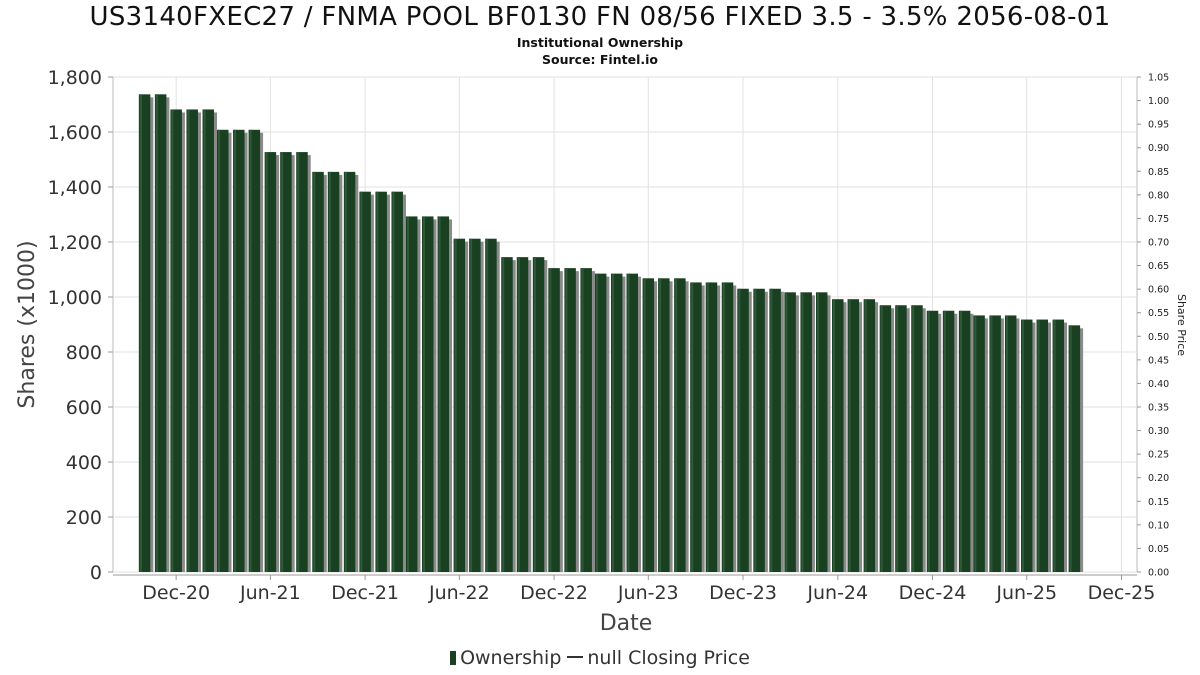  What do you see at coordinates (933, 593) in the screenshot?
I see `x-tick-label: Dec-24` at bounding box center [933, 593].